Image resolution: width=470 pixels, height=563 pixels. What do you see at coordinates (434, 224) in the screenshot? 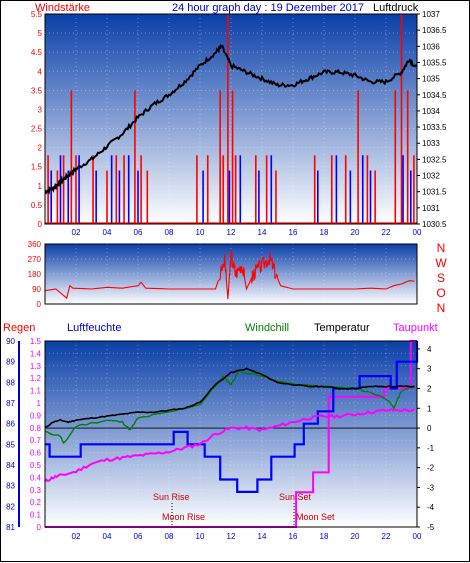
I see `pressure-tick-label: 1030.5` at bounding box center [434, 224].